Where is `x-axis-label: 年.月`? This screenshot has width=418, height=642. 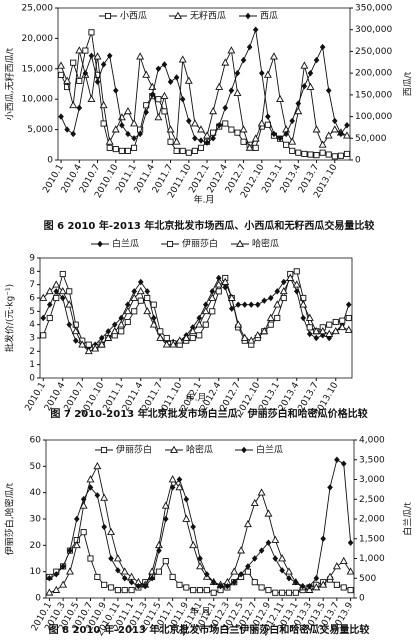 x-axis-label: 年.月 is located at coordinates (204, 200).